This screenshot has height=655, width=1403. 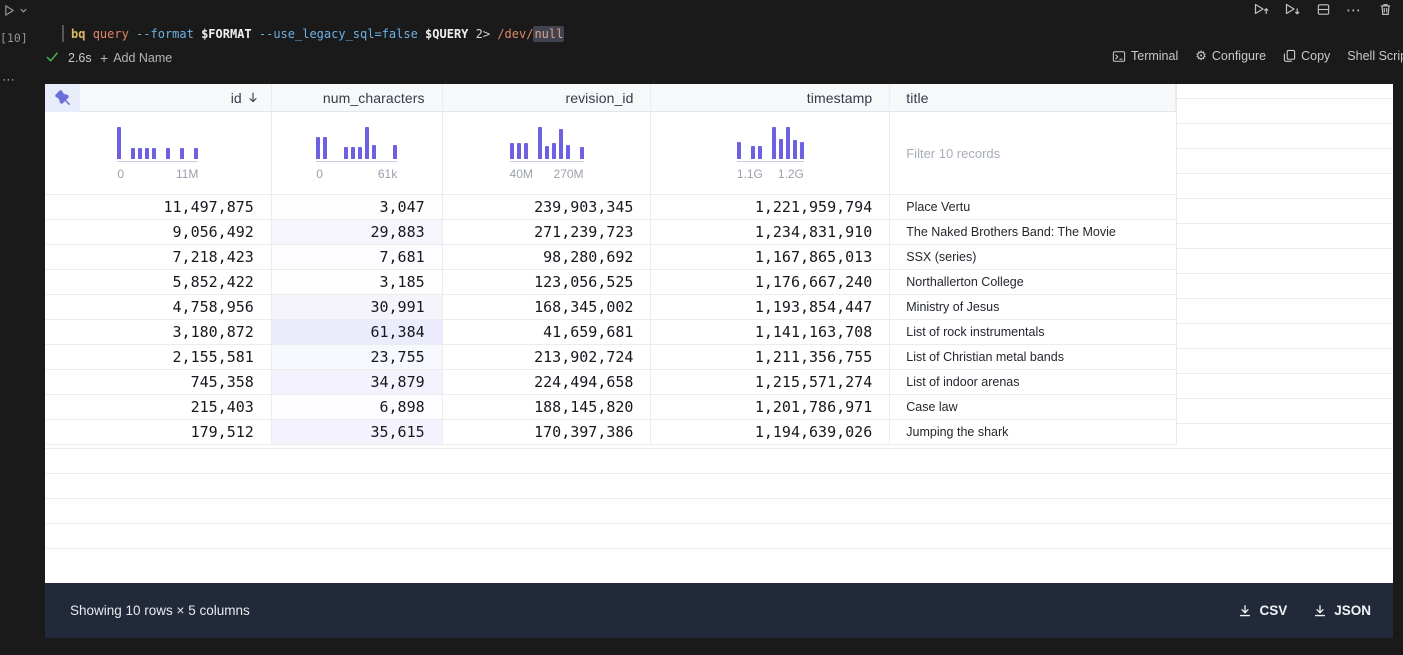 What do you see at coordinates (1033, 232) in the screenshot?
I see `cell-title: The Naked Brothers Band: The Movie` at bounding box center [1033, 232].